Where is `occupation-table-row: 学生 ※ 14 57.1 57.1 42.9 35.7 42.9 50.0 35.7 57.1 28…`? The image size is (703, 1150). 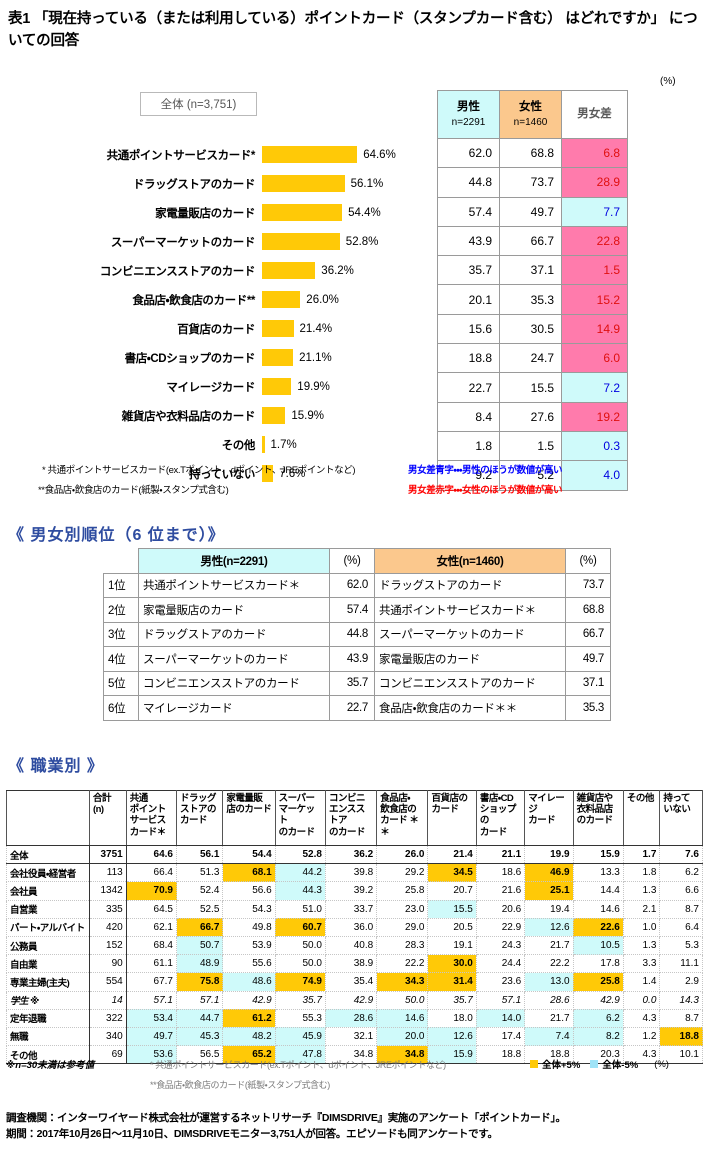 occupation-table-row: 学生 ※ 14 57.1 57.1 42.9 35.7 42.9 50.0 35.7 57.1 28… is located at coordinates (354, 1000).